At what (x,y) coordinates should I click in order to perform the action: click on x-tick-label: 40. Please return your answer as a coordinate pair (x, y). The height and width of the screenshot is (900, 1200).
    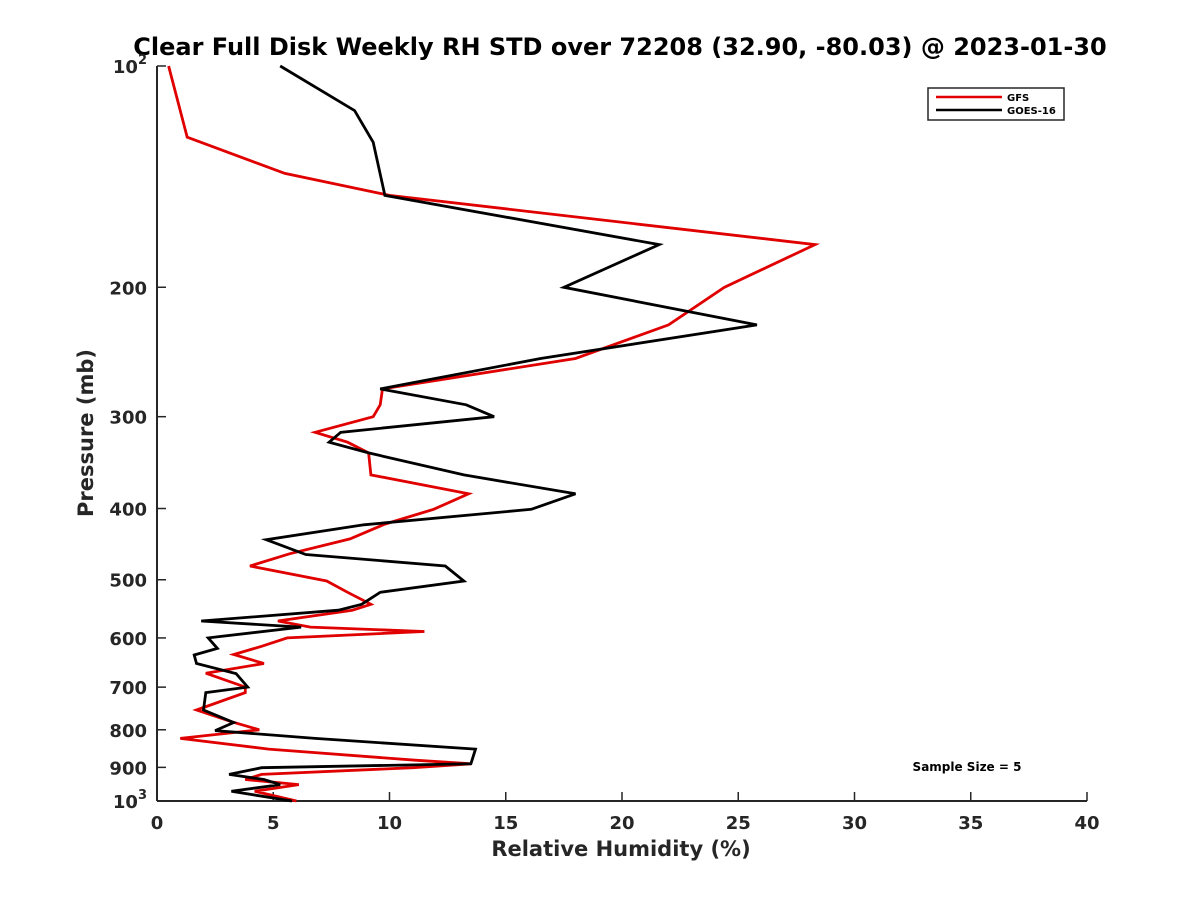
    Looking at the image, I should click on (1086, 823).